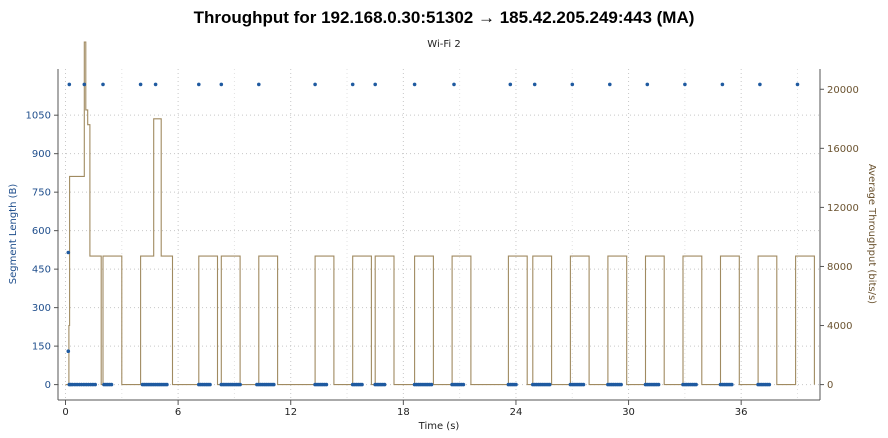 The image size is (888, 438). What do you see at coordinates (839, 326) in the screenshot?
I see `y-right-tick-label: 4000` at bounding box center [839, 326].